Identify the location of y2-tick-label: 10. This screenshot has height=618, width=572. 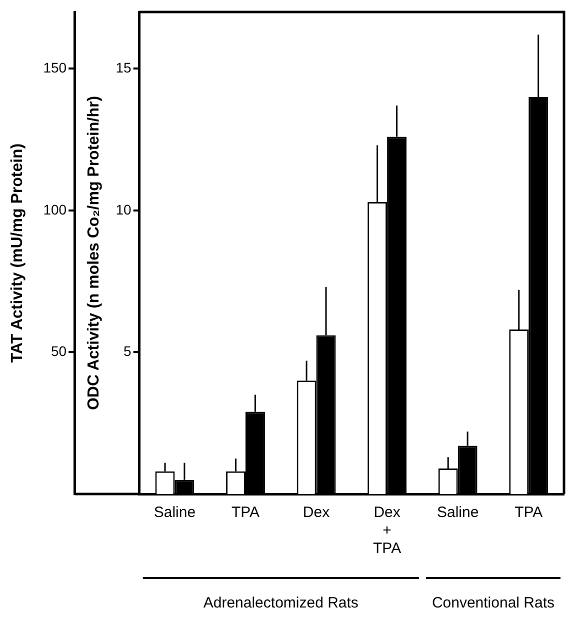
(124, 209).